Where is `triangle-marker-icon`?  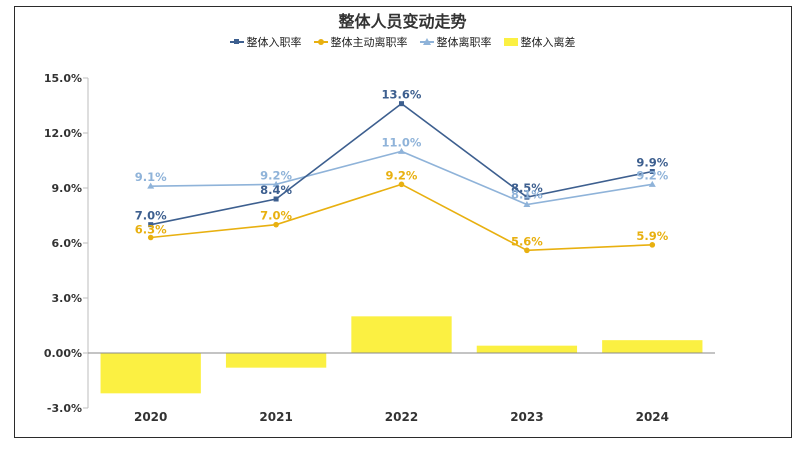 triangle-marker-icon is located at coordinates (426, 42).